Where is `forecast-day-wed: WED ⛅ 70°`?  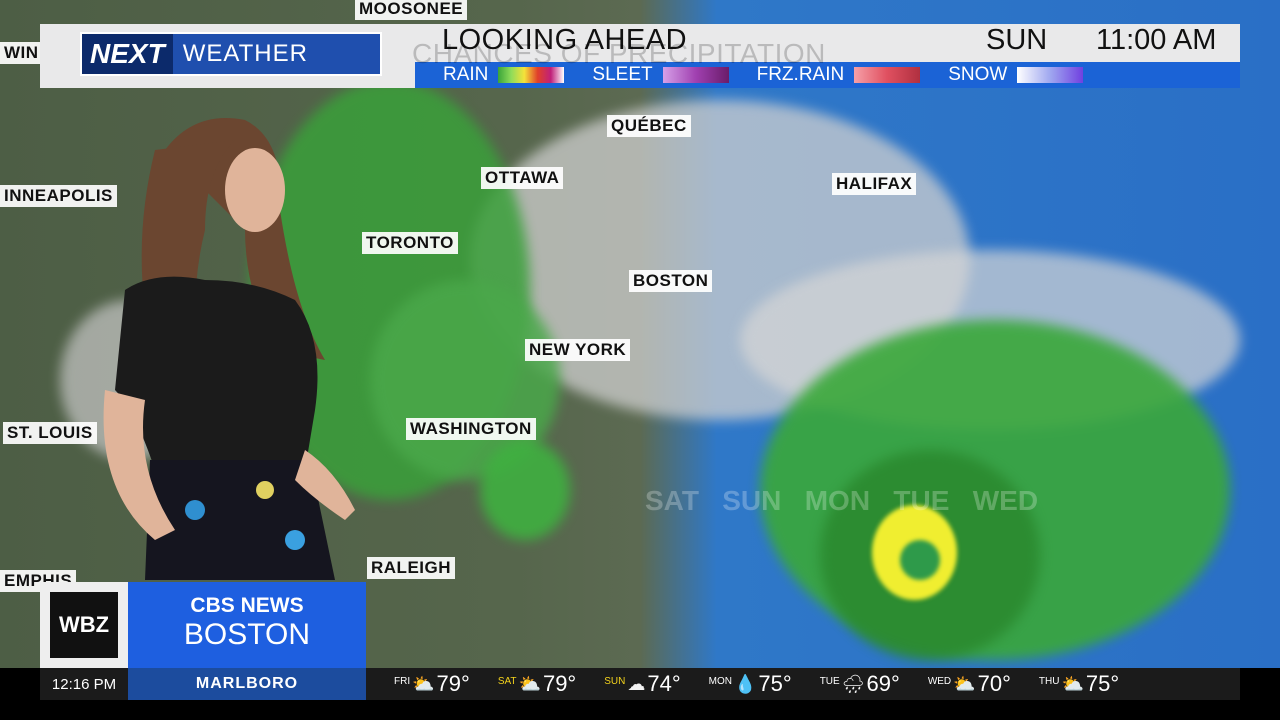
forecast-day-wed: WED ⛅ 70° is located at coordinates (969, 684).